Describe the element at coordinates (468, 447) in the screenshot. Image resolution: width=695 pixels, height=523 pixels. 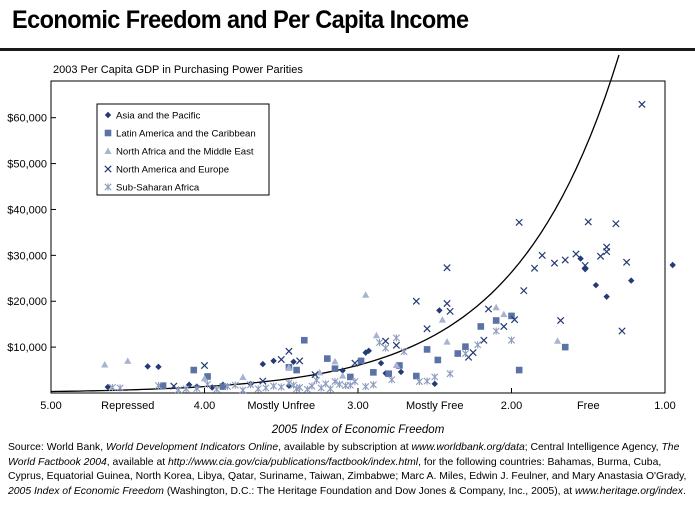
I see `source-text: www.worldbank.org/data` at that location.